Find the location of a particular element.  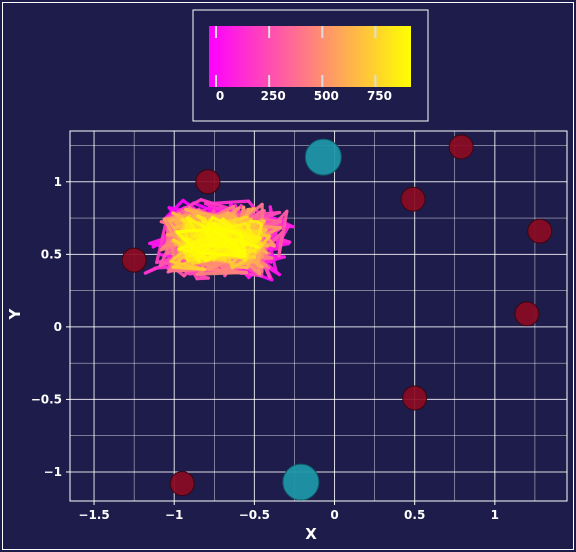

x-tick-label: −0.5 is located at coordinates (254, 515).